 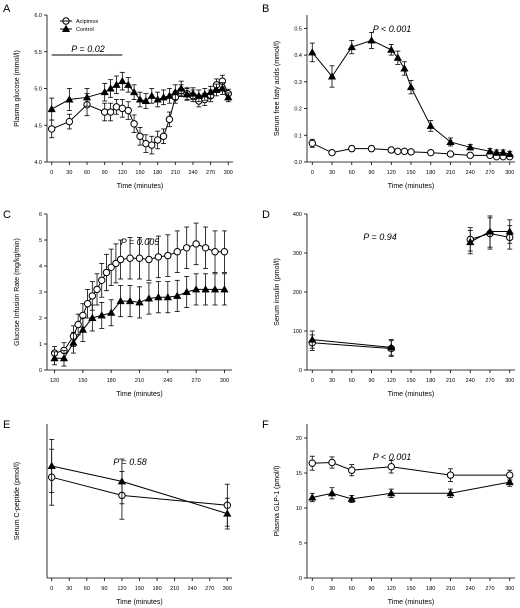 What do you see at coordinates (38, 90) in the screenshot?
I see `y-tick-label: 5.0` at bounding box center [38, 90].